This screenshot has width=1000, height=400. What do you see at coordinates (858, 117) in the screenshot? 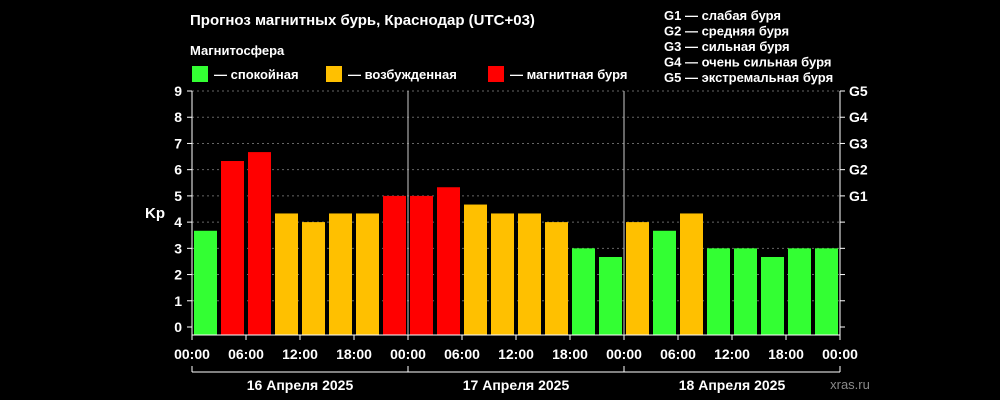
I see `g-tick-label-3: G4` at bounding box center [858, 117].